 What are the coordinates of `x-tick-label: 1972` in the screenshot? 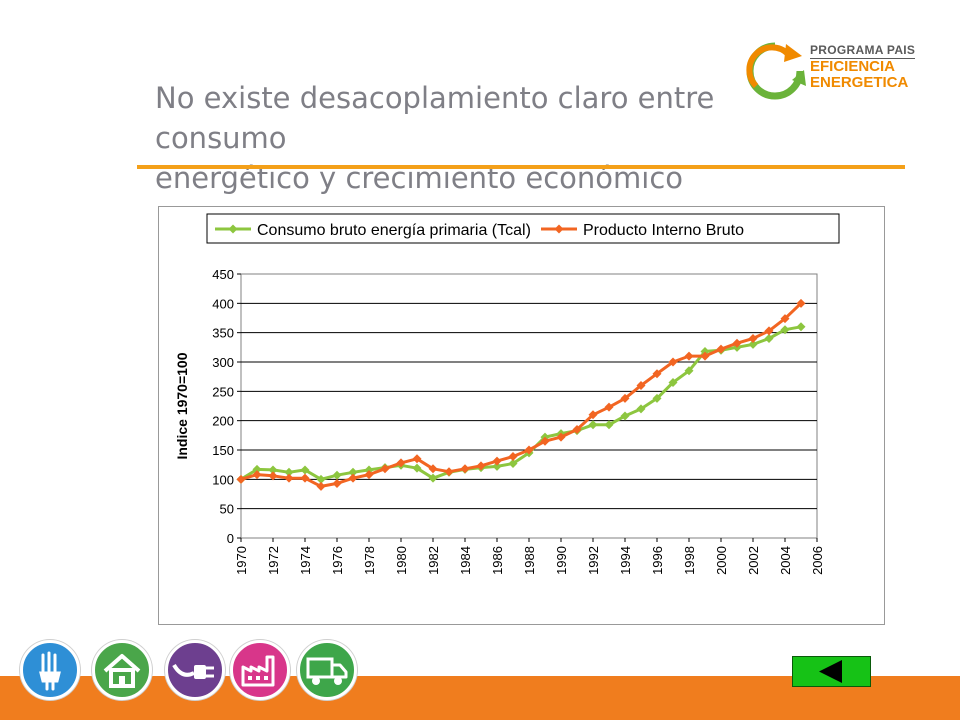 It's located at (273, 560).